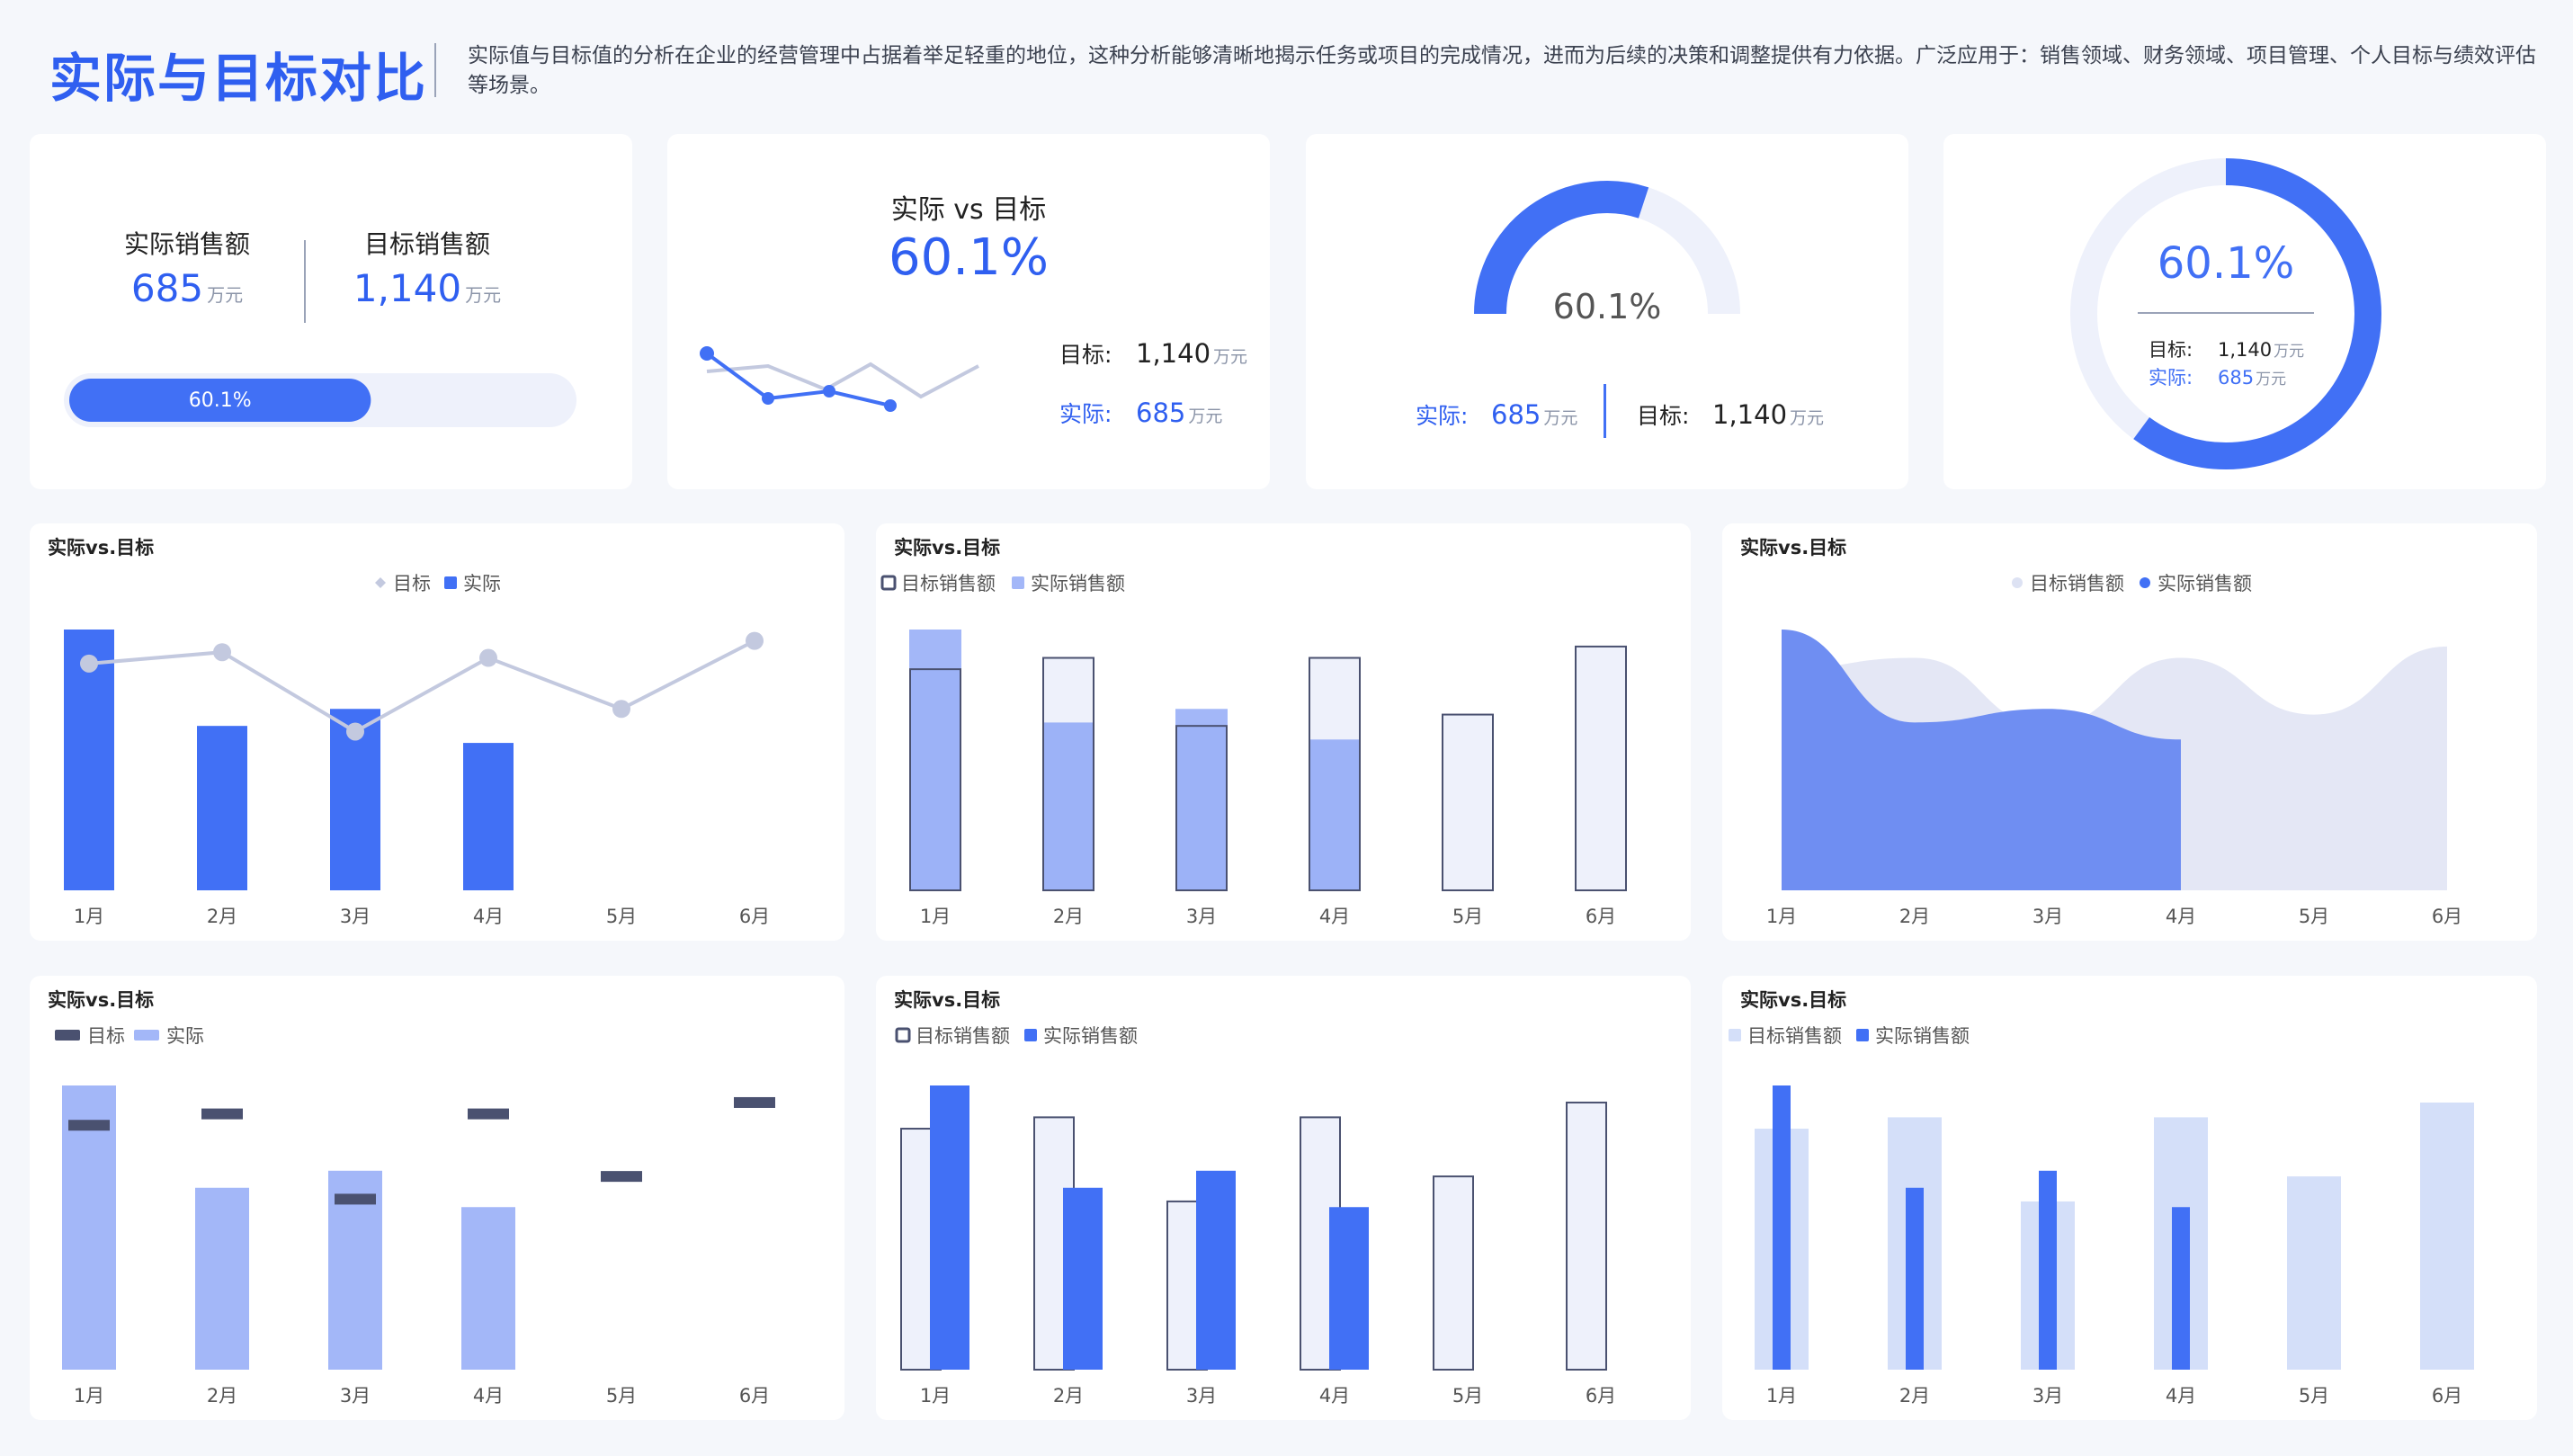 This screenshot has height=1456, width=2573. What do you see at coordinates (1086, 414) in the screenshot?
I see `kpi2-actual-label: 实际:` at bounding box center [1086, 414].